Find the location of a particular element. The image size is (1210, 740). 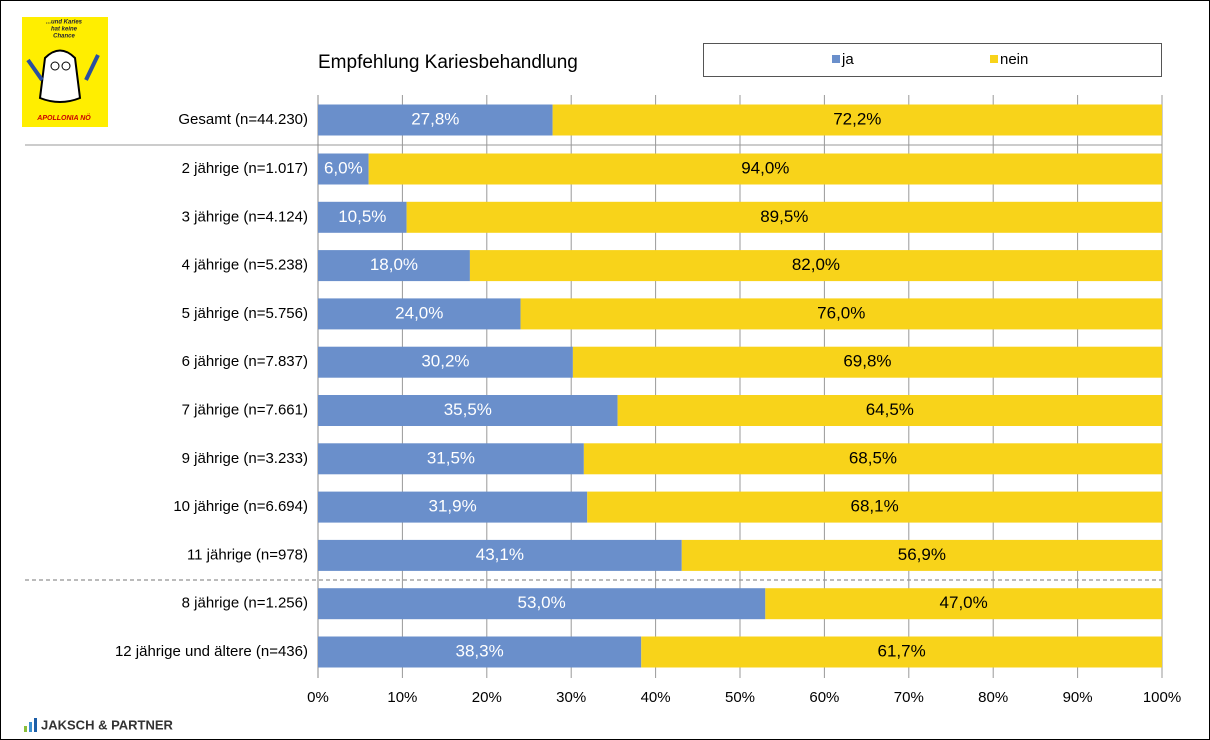

value-label: 43,1% is located at coordinates (500, 554).